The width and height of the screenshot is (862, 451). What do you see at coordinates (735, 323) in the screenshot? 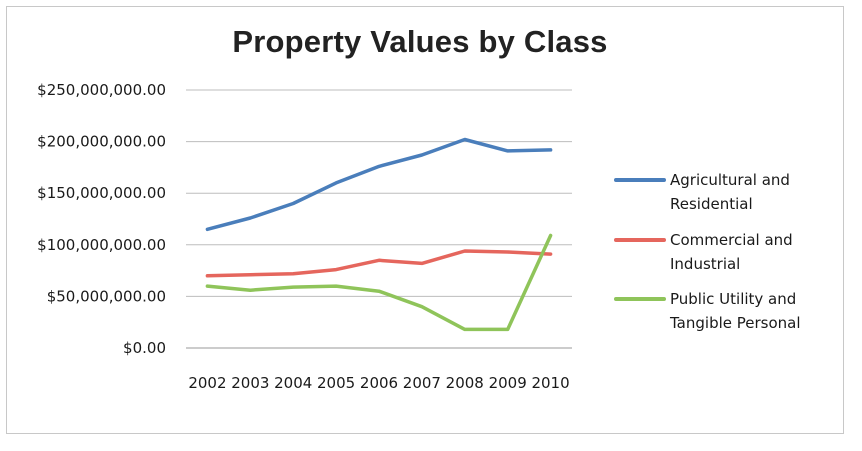
I see `legend-label-3: Tangible Personal` at bounding box center [735, 323].